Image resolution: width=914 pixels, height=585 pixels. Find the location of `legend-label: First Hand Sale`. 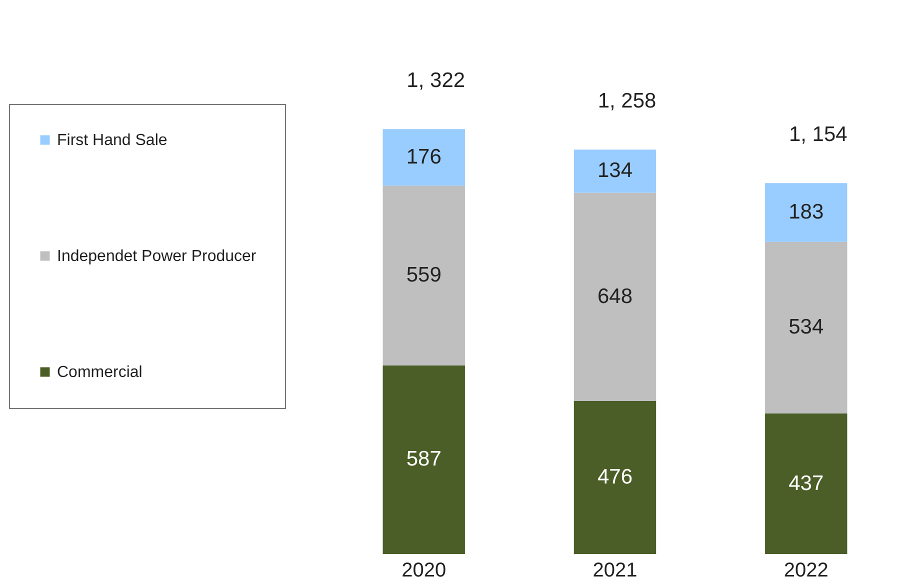

legend-label: First Hand Sale is located at coordinates (112, 140).